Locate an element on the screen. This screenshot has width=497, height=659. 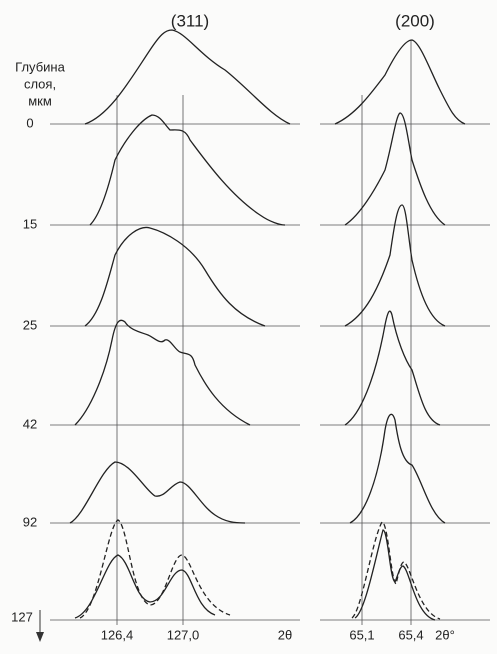
x-tick-label: 65,1 is located at coordinates (361, 634).